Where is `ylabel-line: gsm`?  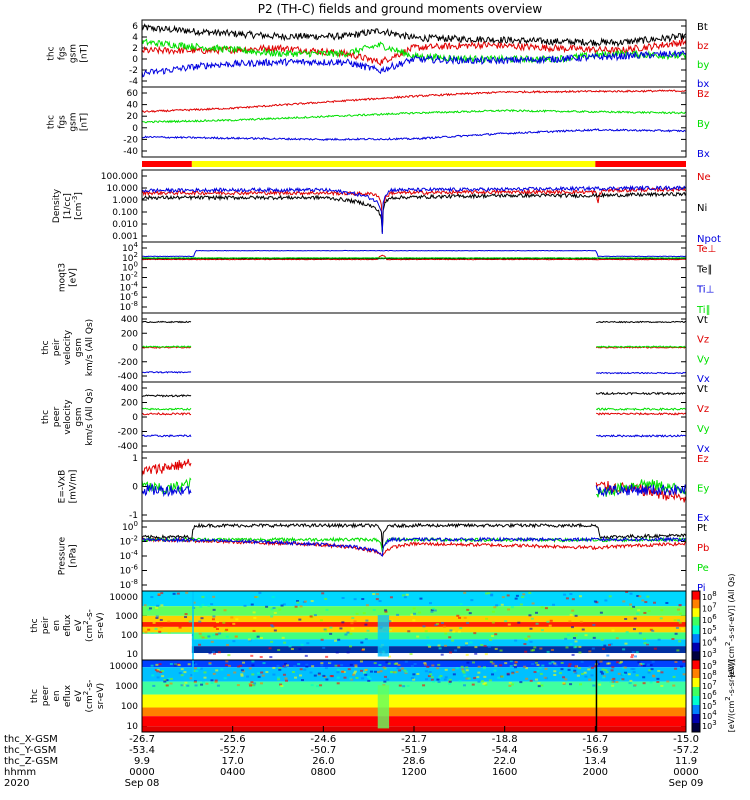
ylabel-line: gsm is located at coordinates (74, 53).